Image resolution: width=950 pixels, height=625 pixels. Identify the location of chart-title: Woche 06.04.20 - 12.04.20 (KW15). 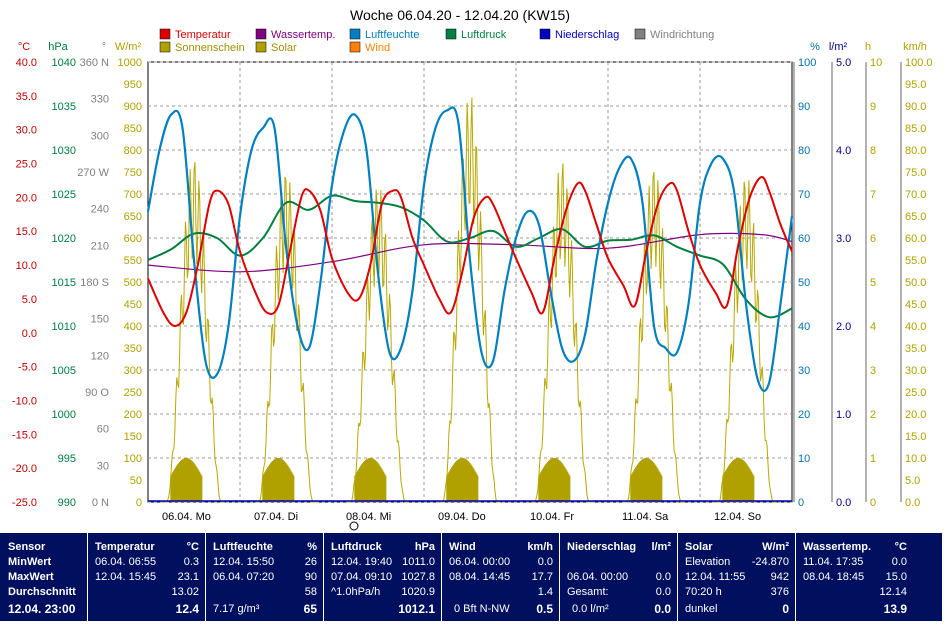
(460, 15).